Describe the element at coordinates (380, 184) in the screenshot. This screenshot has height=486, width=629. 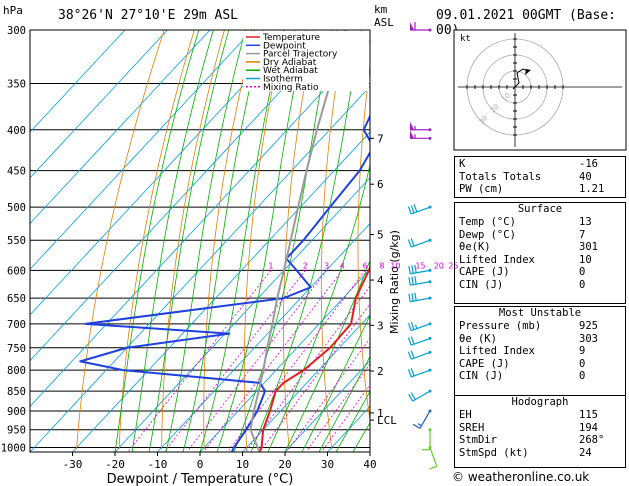
I see `km-tick-label: 6` at that location.